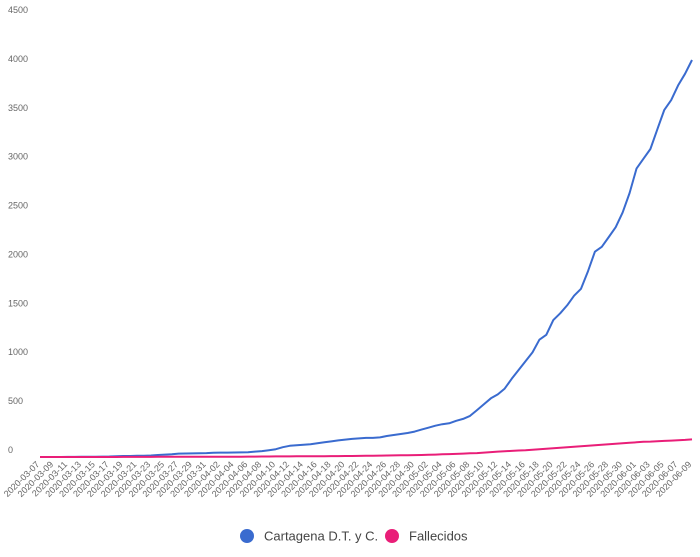  Describe the element at coordinates (366, 448) in the screenshot. I see `data-line` at that location.